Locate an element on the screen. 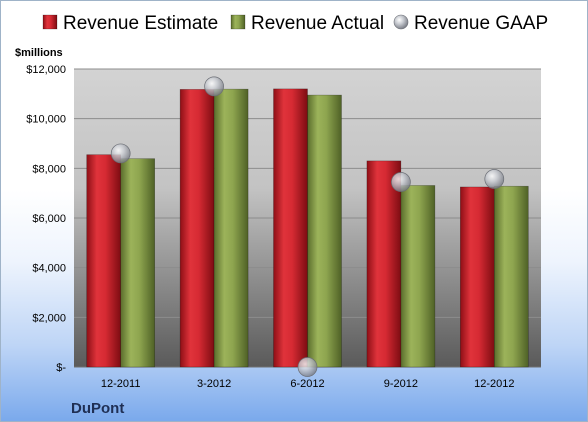 This screenshot has width=588, height=422. legend-label: Revenue Estimate is located at coordinates (140, 23).